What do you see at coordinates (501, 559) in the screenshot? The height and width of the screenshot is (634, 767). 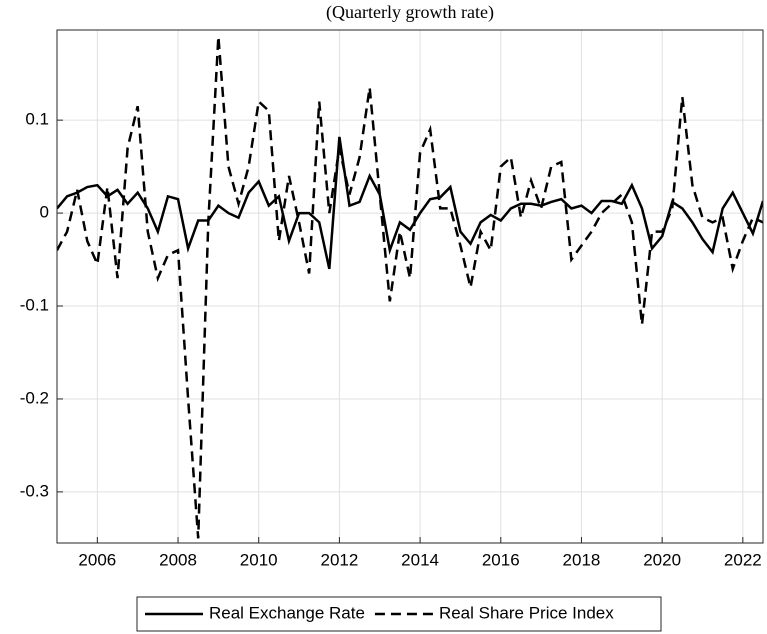 I see `x-tick-label: 2016` at bounding box center [501, 559].